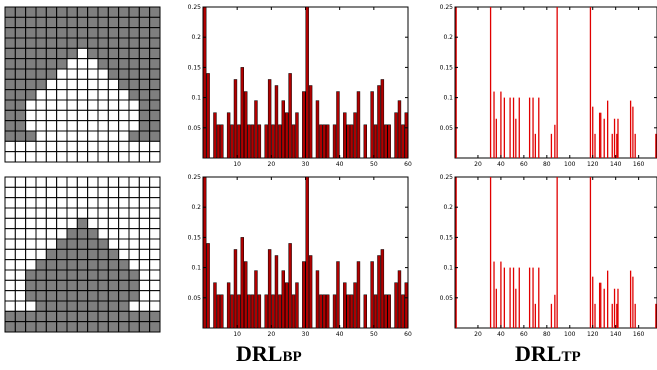 The image size is (657, 370). I want to click on y-tick-label: 0.2, so click(448, 37).